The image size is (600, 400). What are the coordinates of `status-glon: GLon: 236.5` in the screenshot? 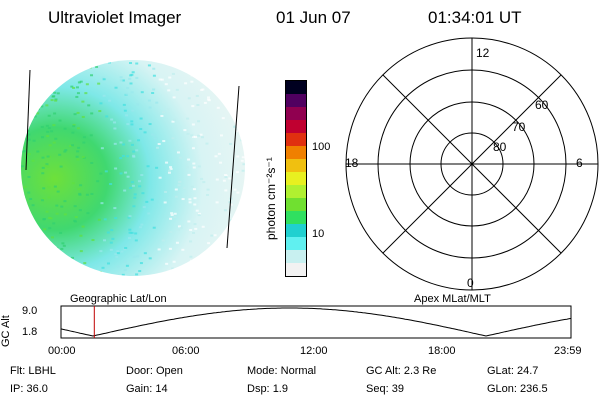 It's located at (517, 389).